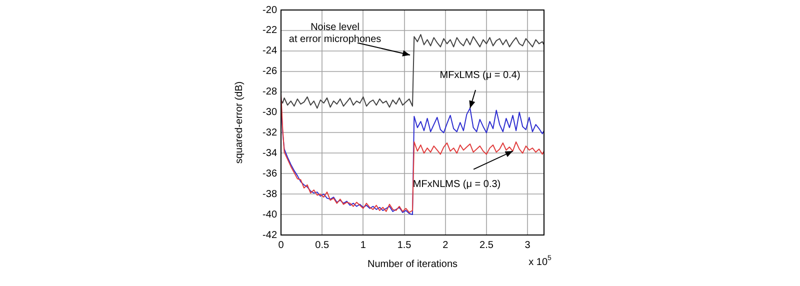 This screenshot has width=800, height=286. Describe the element at coordinates (270, 112) in the screenshot. I see `y-tick-label: -30` at that location.